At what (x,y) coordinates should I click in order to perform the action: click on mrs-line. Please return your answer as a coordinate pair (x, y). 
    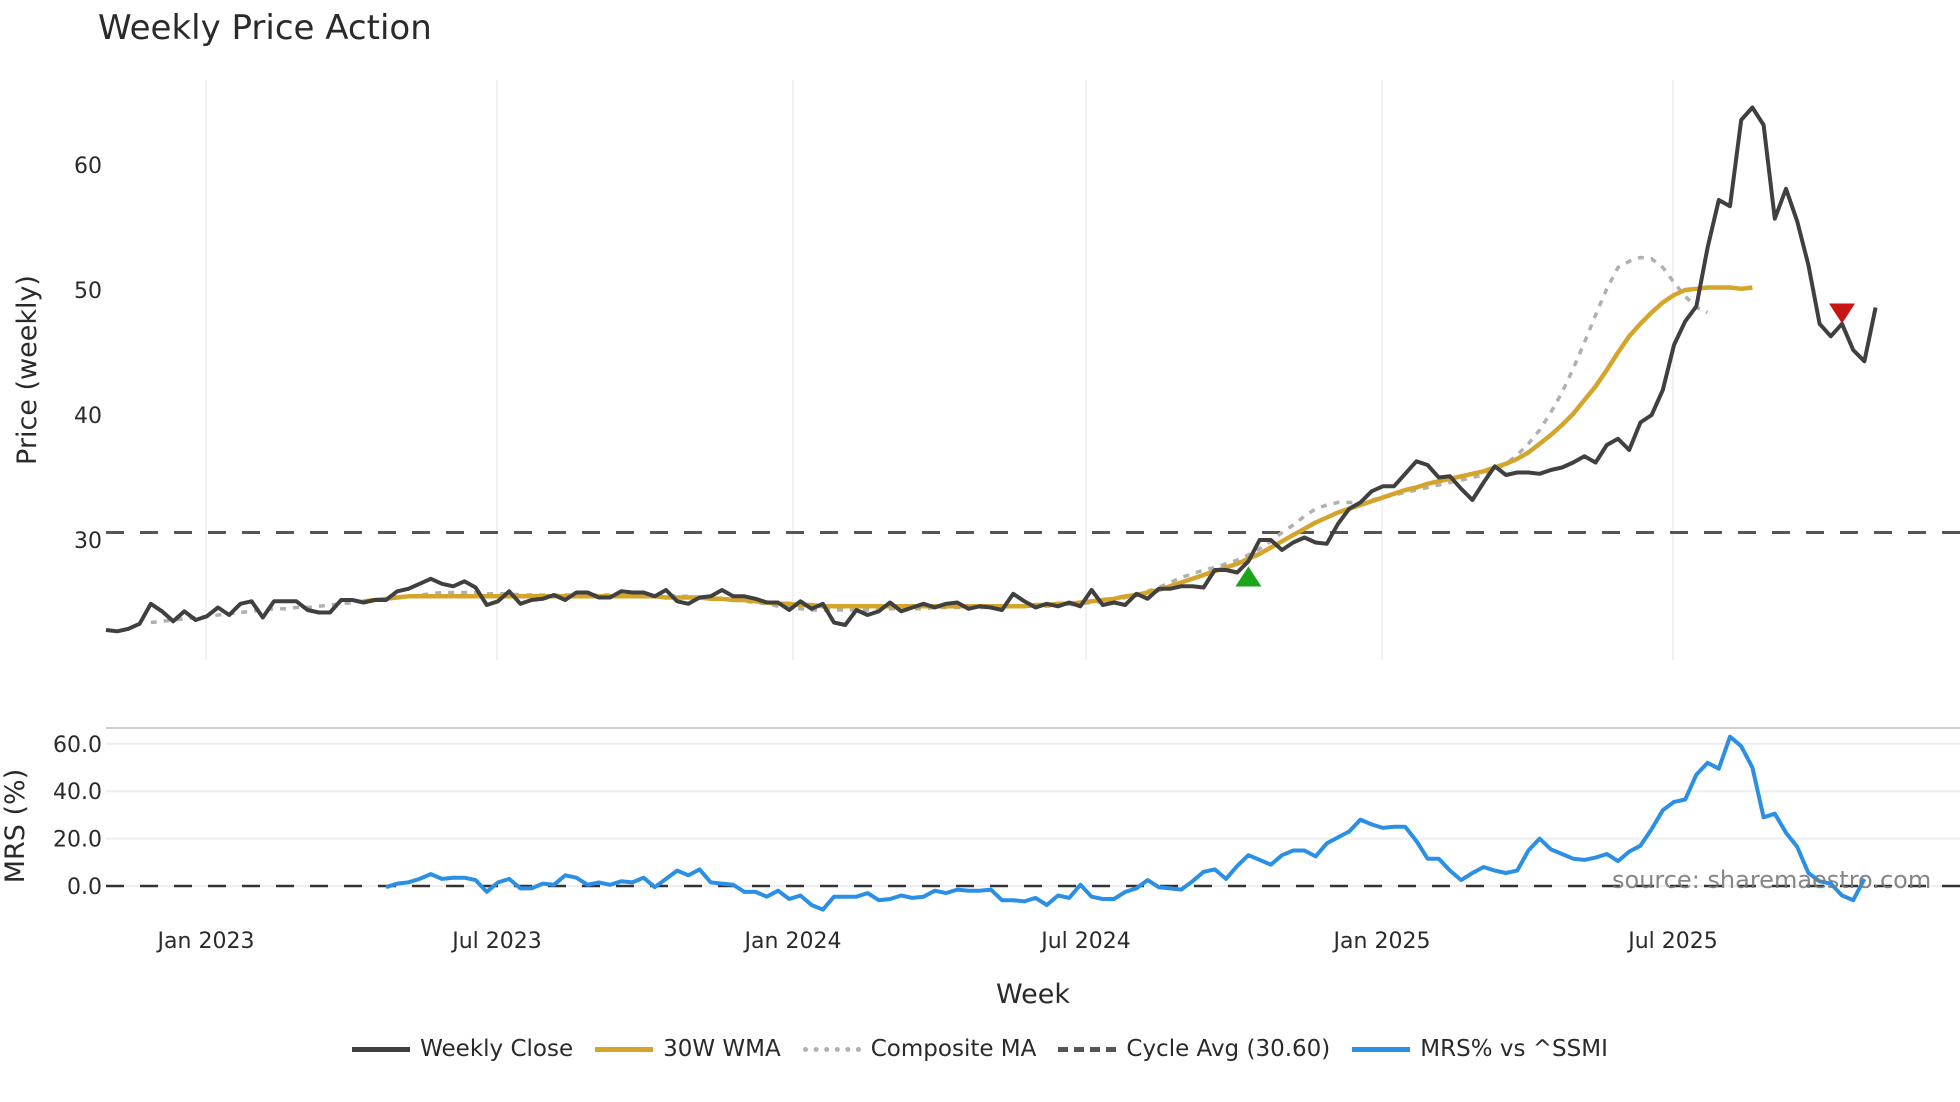
    Looking at the image, I should click on (1126, 823).